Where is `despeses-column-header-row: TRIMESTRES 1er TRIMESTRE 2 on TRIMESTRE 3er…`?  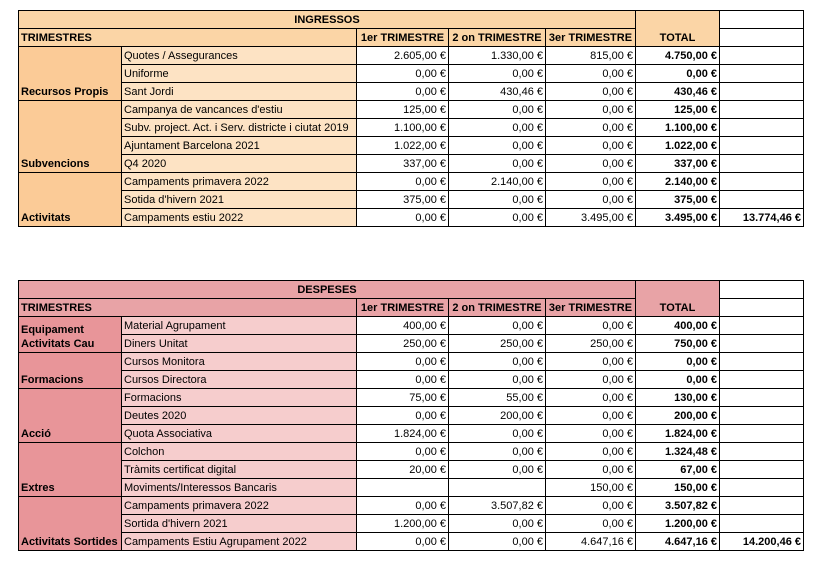 despeses-column-header-row: TRIMESTRES 1er TRIMESTRE 2 on TRIMESTRE 3er… is located at coordinates (411, 307).